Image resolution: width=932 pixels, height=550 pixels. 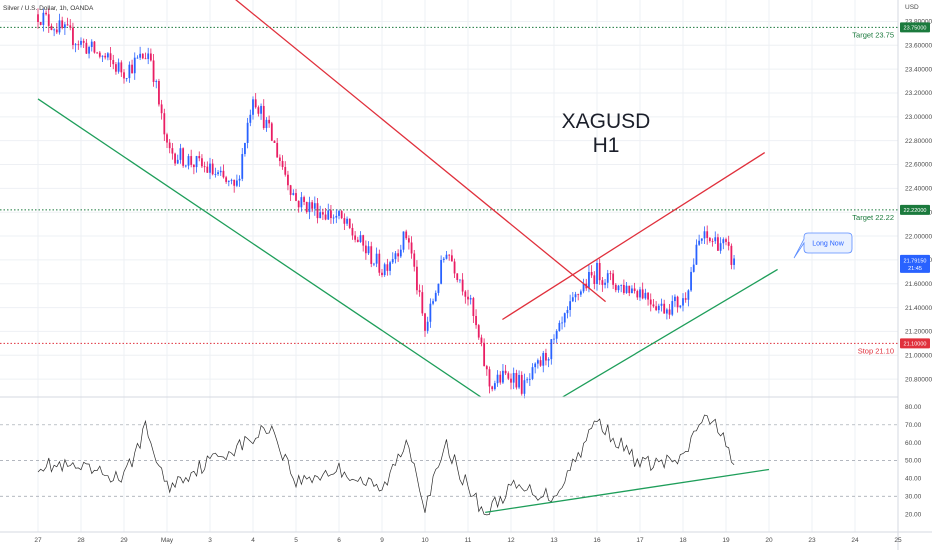 I want to click on rsi-axis: 80.00 70.00 60.00 50.00 40.00 30.00 20.00, so click(x=913, y=461).